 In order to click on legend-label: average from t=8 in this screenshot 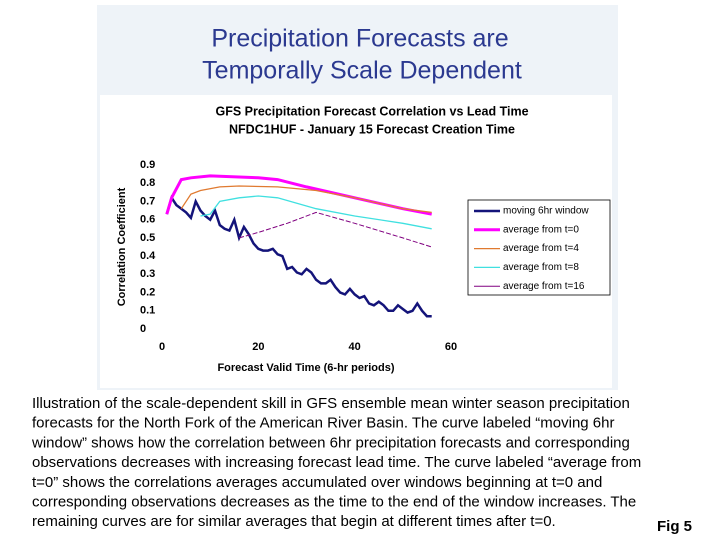, I will do `click(541, 267)`.